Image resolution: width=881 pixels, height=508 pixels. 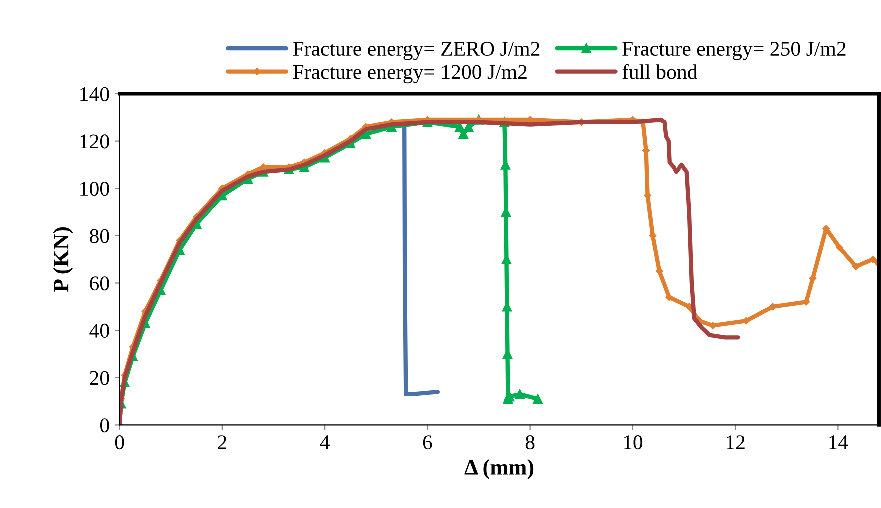 What do you see at coordinates (410, 74) in the screenshot?
I see `legend-label: Fracture energy= 1200 J/m2` at bounding box center [410, 74].